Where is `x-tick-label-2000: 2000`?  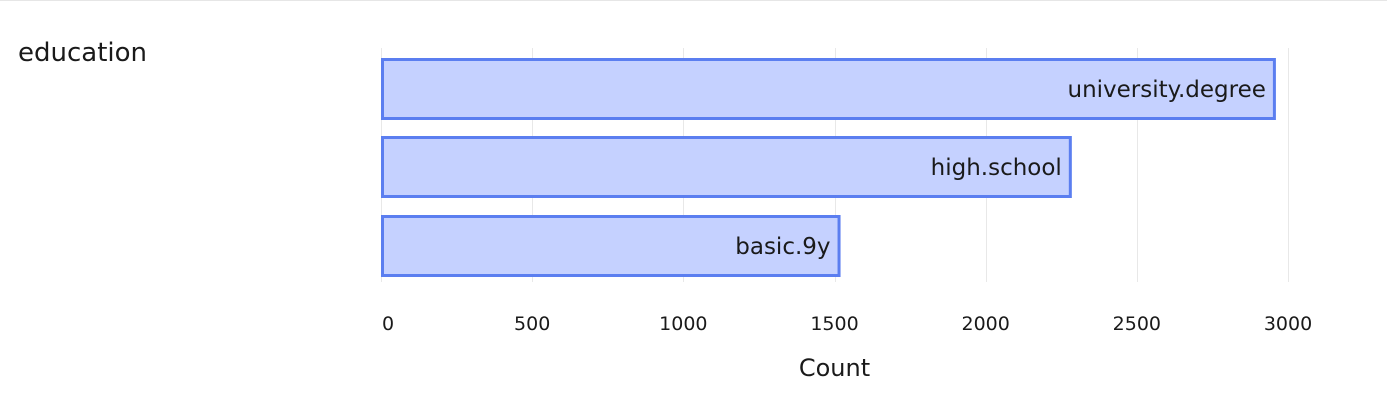
x-tick-label-2000: 2000 is located at coordinates (985, 324).